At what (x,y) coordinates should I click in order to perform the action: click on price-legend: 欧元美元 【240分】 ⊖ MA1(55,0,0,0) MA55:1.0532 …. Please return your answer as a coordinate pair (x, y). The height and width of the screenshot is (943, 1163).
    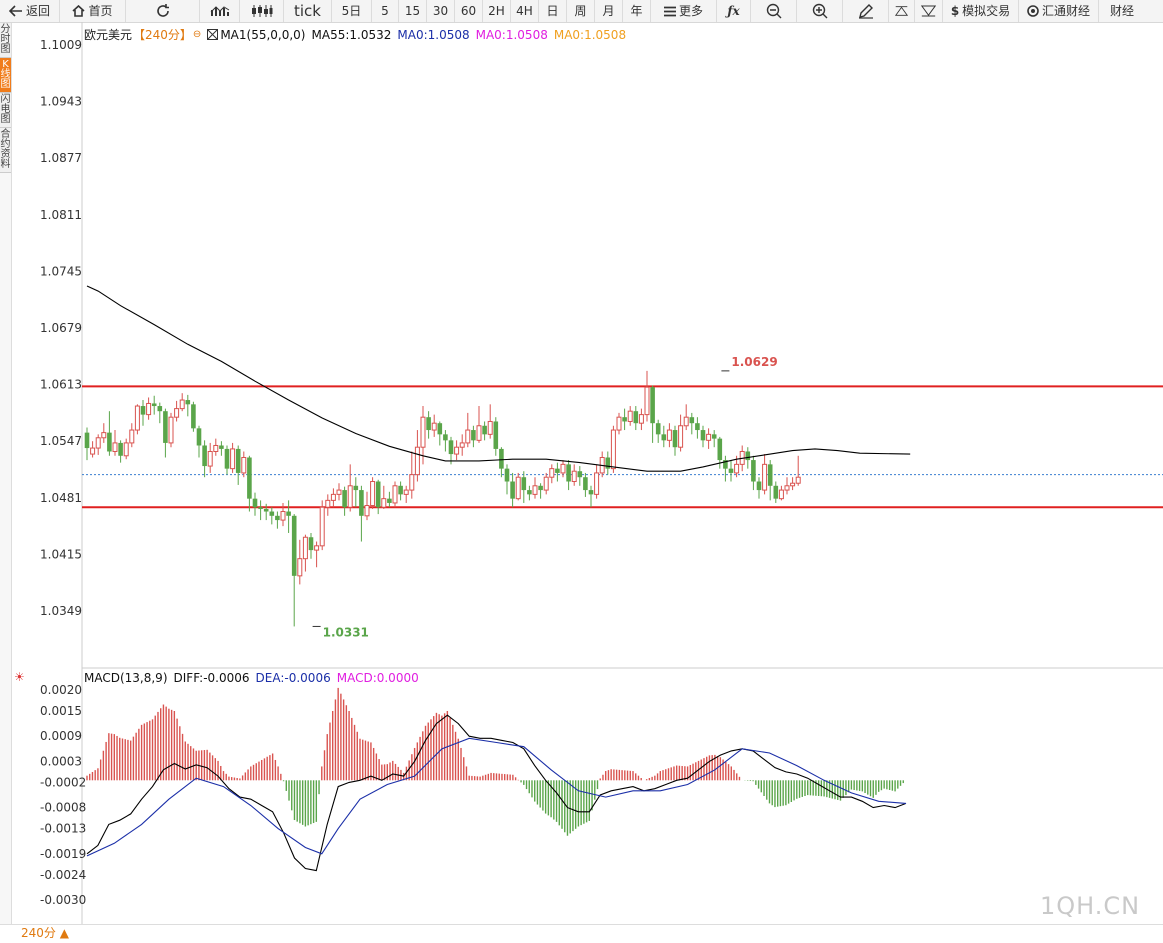
    Looking at the image, I should click on (355, 34).